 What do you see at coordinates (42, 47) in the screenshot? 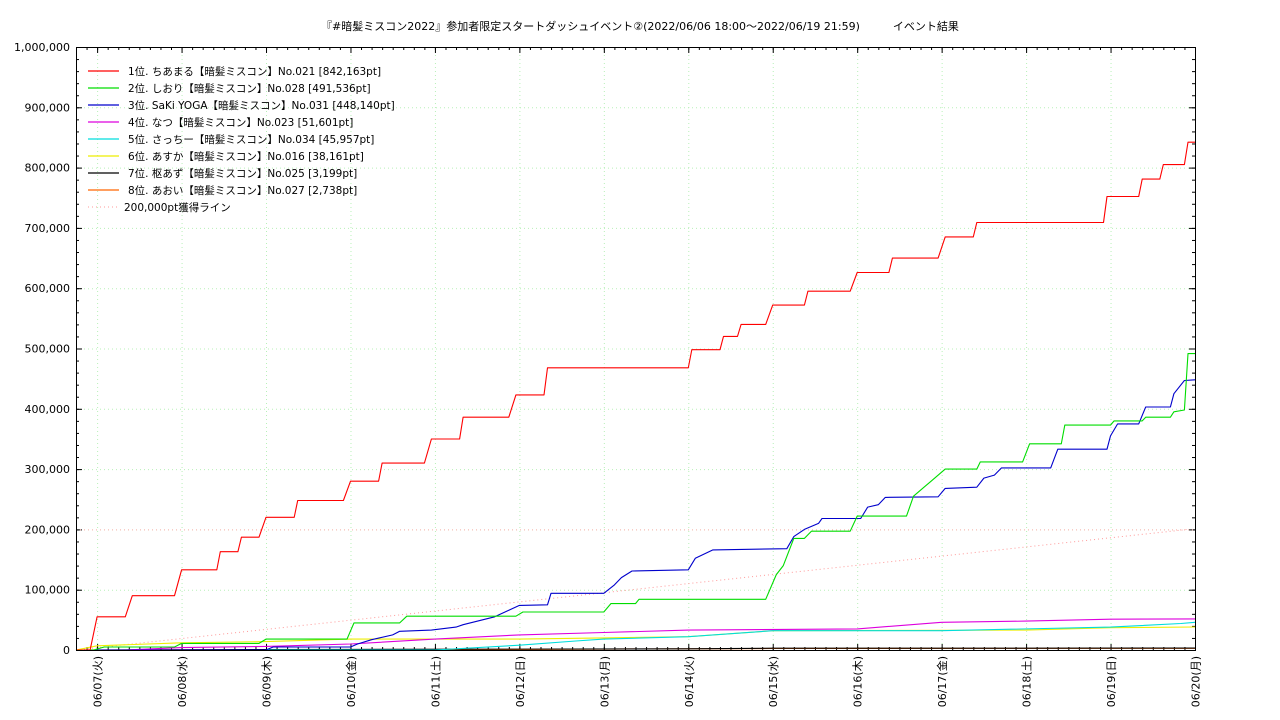
I see `y-tick-label: 1,000,000` at bounding box center [42, 47].